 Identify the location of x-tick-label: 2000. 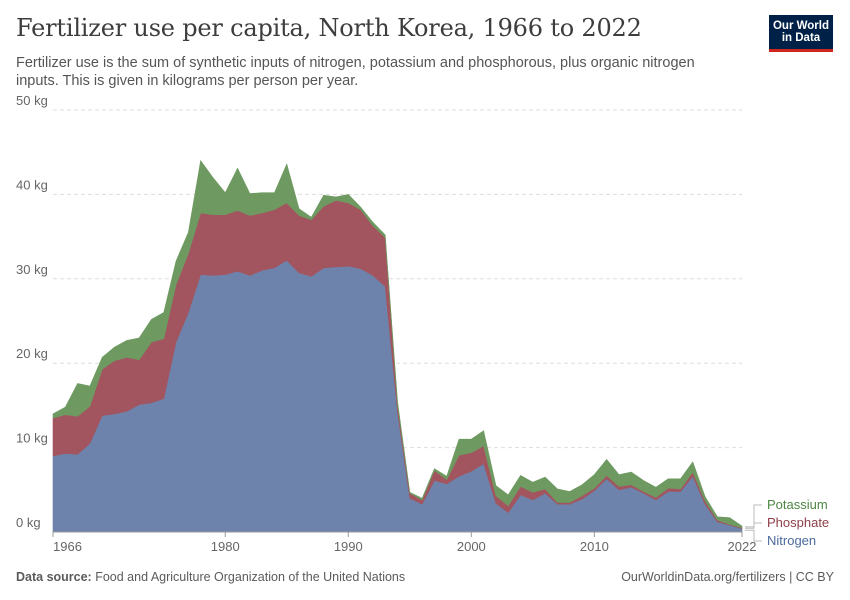
(471, 546).